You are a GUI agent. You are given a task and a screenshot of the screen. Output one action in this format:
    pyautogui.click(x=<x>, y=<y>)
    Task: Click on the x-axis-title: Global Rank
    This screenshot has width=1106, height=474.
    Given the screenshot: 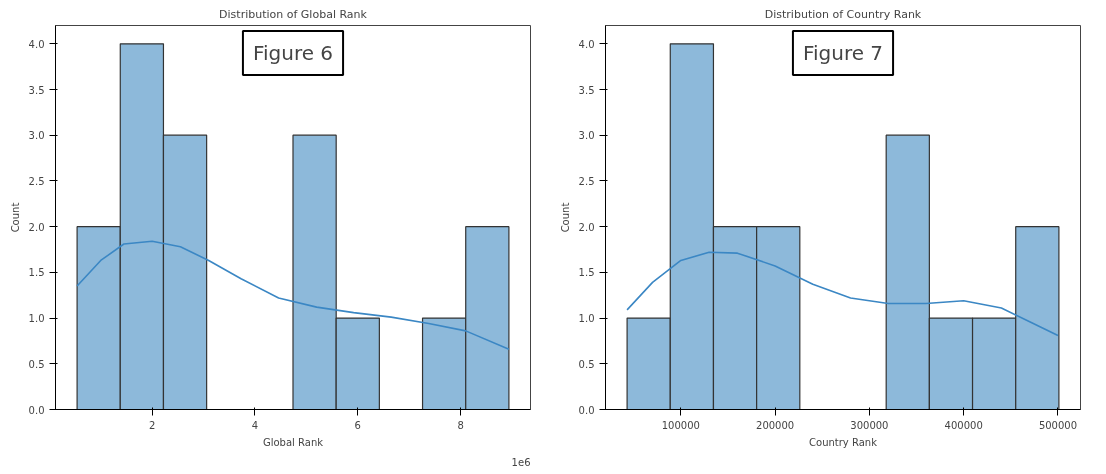 What is the action you would take?
    pyautogui.click(x=293, y=442)
    